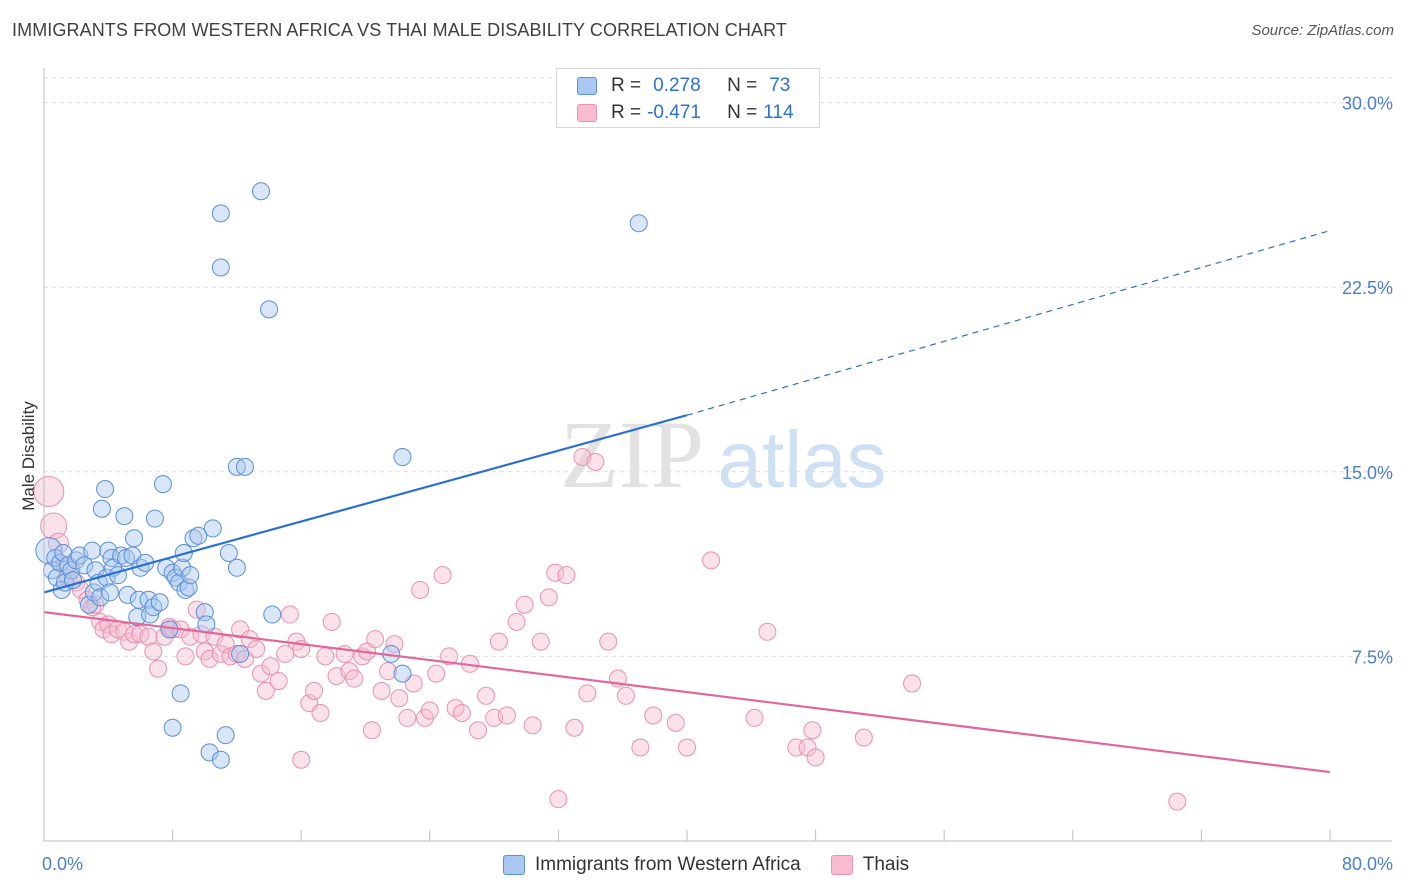  What do you see at coordinates (778, 112) in the screenshot?
I see `n-value: 114` at bounding box center [778, 112].